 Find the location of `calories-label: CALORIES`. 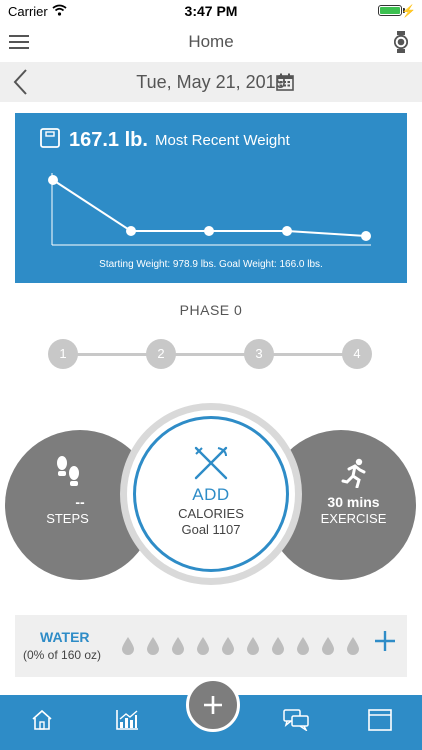

calories-label: CALORIES is located at coordinates (211, 513).